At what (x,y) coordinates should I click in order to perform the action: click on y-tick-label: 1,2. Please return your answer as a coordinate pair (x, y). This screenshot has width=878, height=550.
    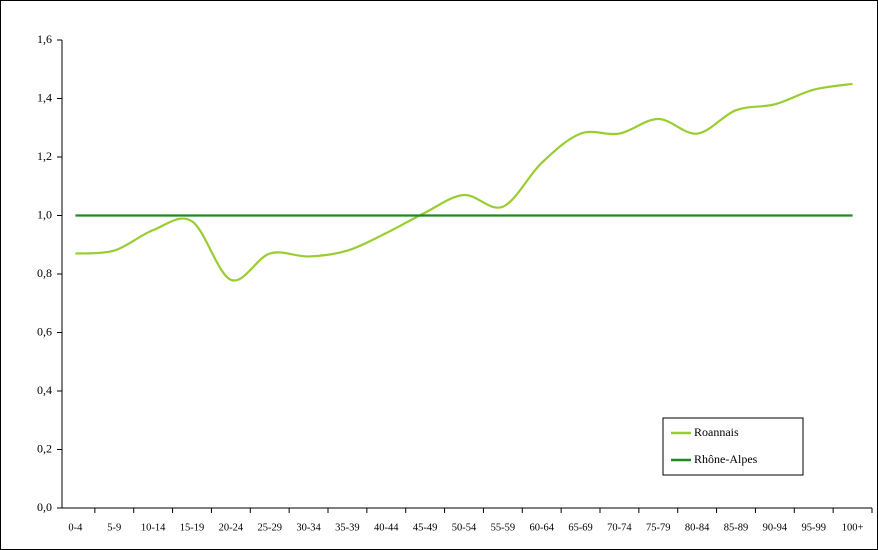
    Looking at the image, I should click on (44, 156).